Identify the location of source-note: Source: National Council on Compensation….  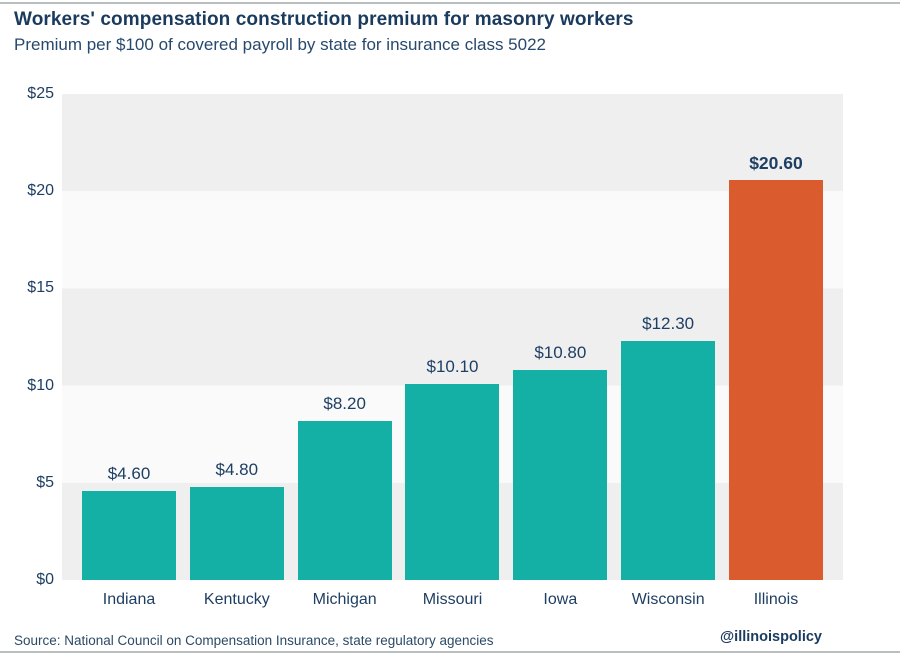
(254, 640).